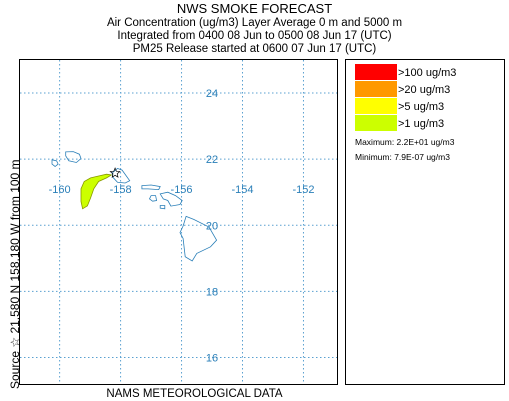  What do you see at coordinates (151, 187) in the screenshot?
I see `island-molokai` at bounding box center [151, 187].